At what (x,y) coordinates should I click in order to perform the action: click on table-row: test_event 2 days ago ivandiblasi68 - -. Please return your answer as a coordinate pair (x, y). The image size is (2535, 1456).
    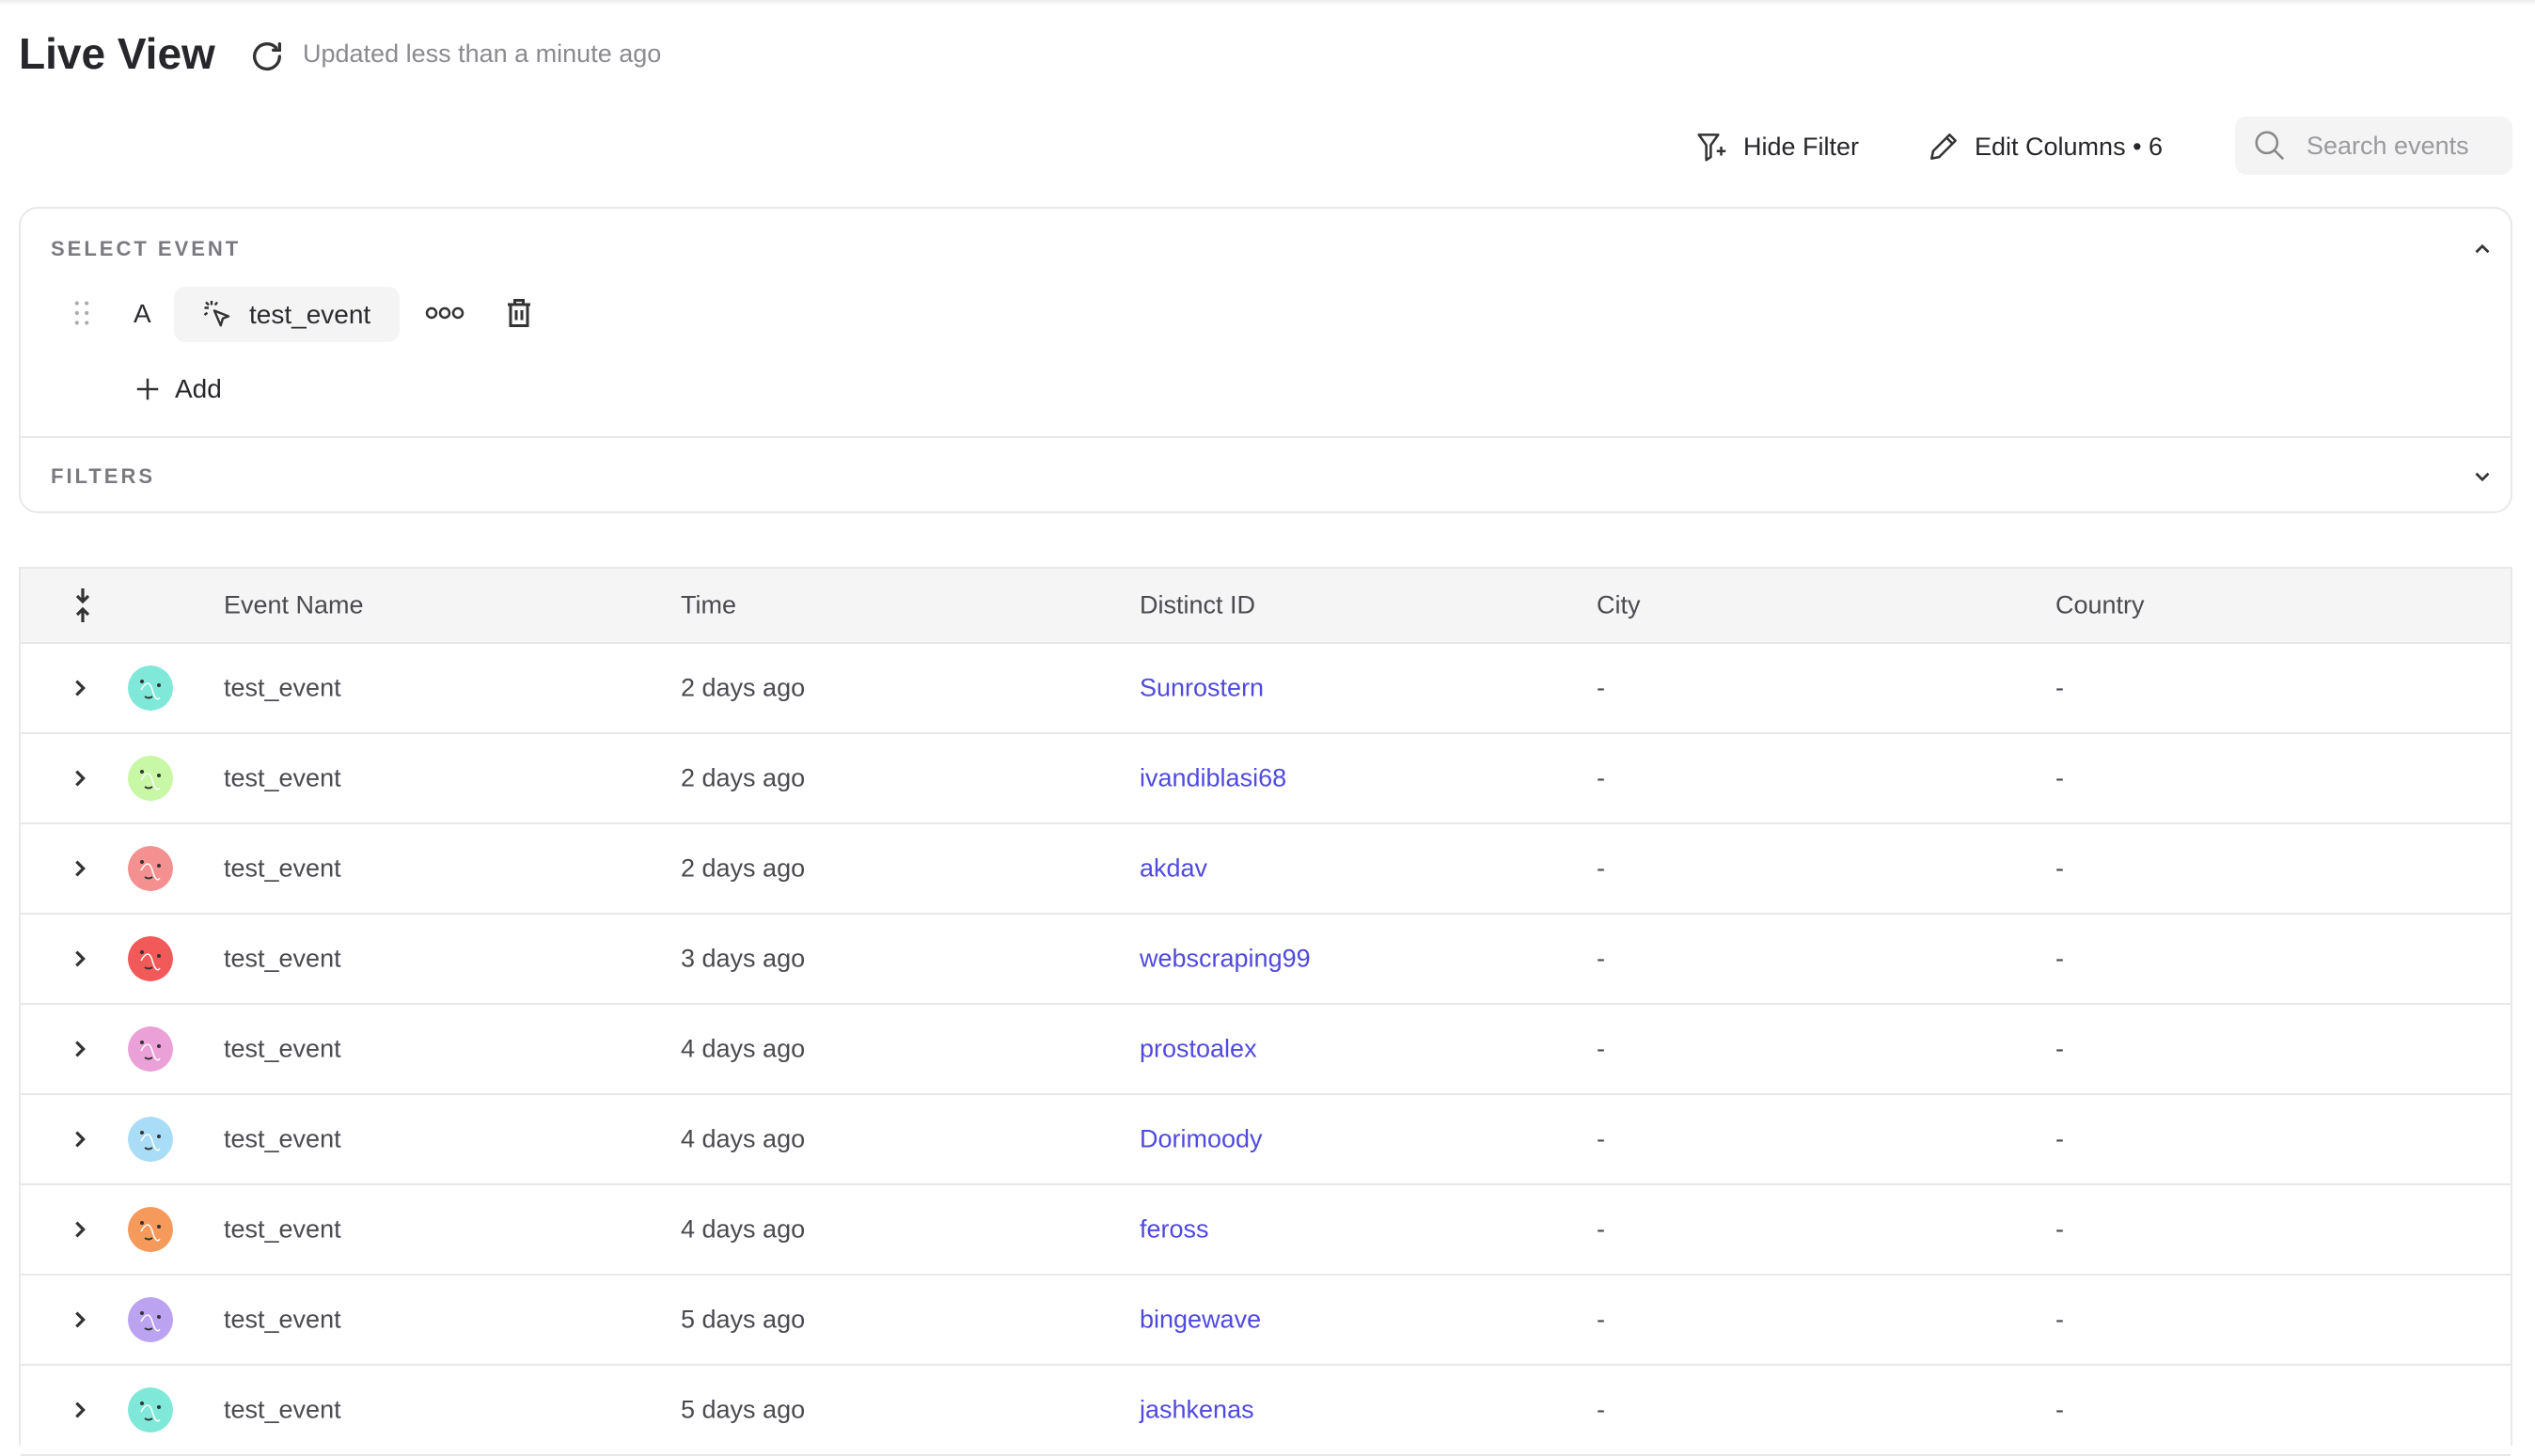
    Looking at the image, I should click on (1266, 779).